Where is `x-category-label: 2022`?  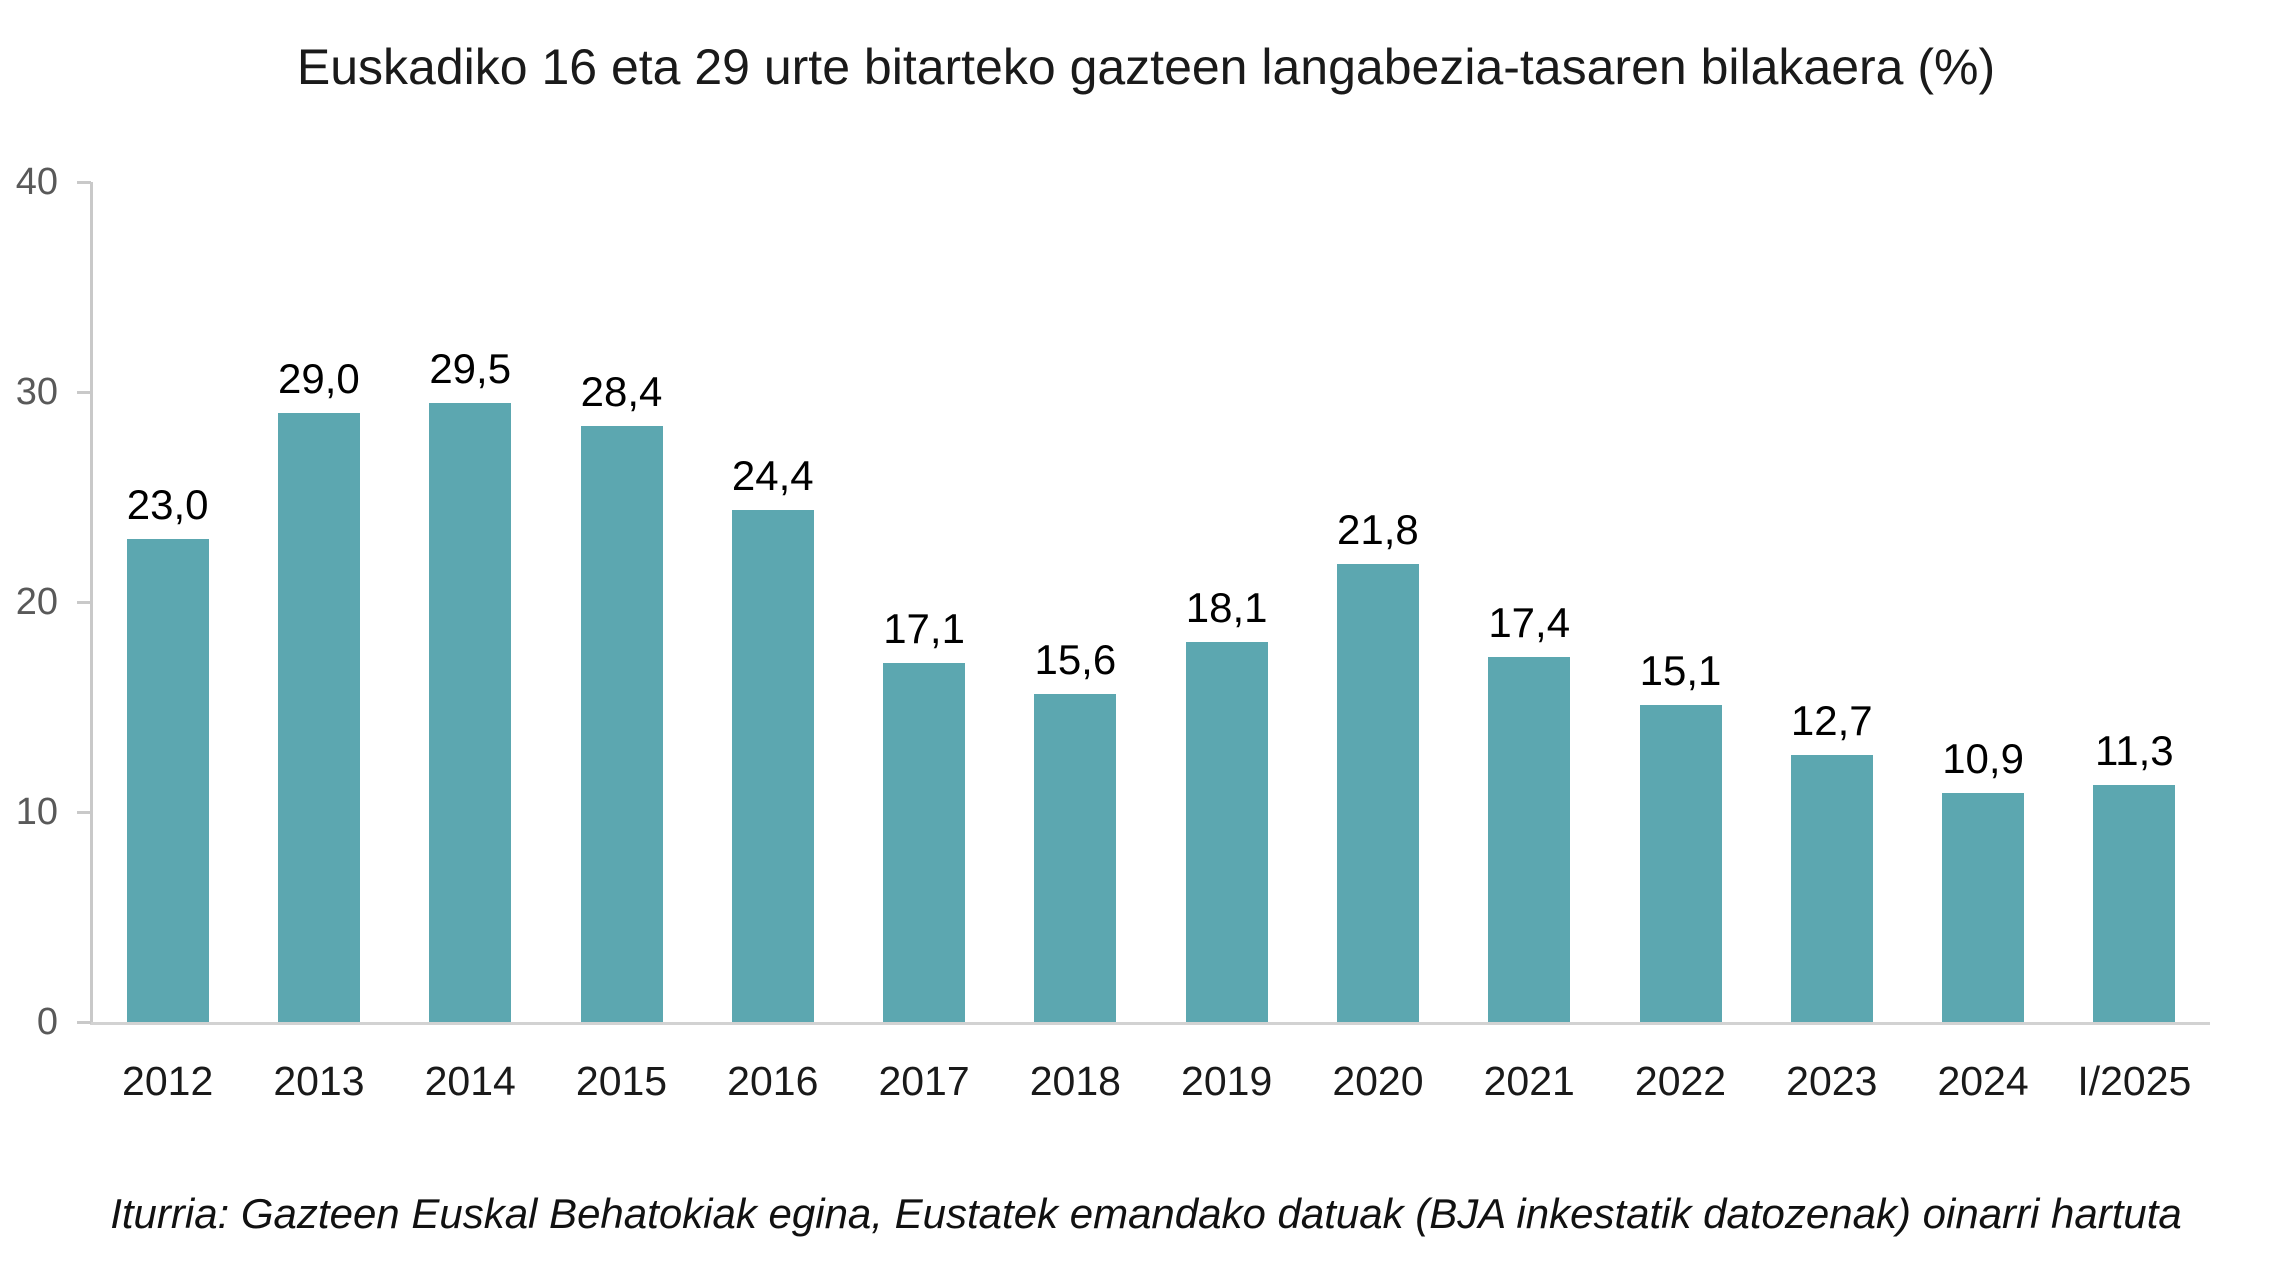
x-category-label: 2022 is located at coordinates (1680, 1081).